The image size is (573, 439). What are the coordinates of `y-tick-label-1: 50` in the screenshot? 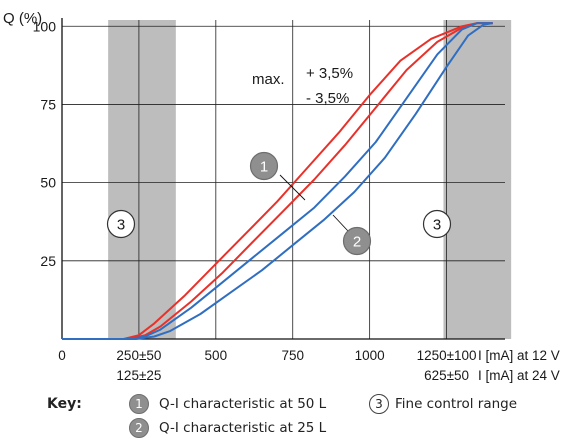 It's located at (48, 183).